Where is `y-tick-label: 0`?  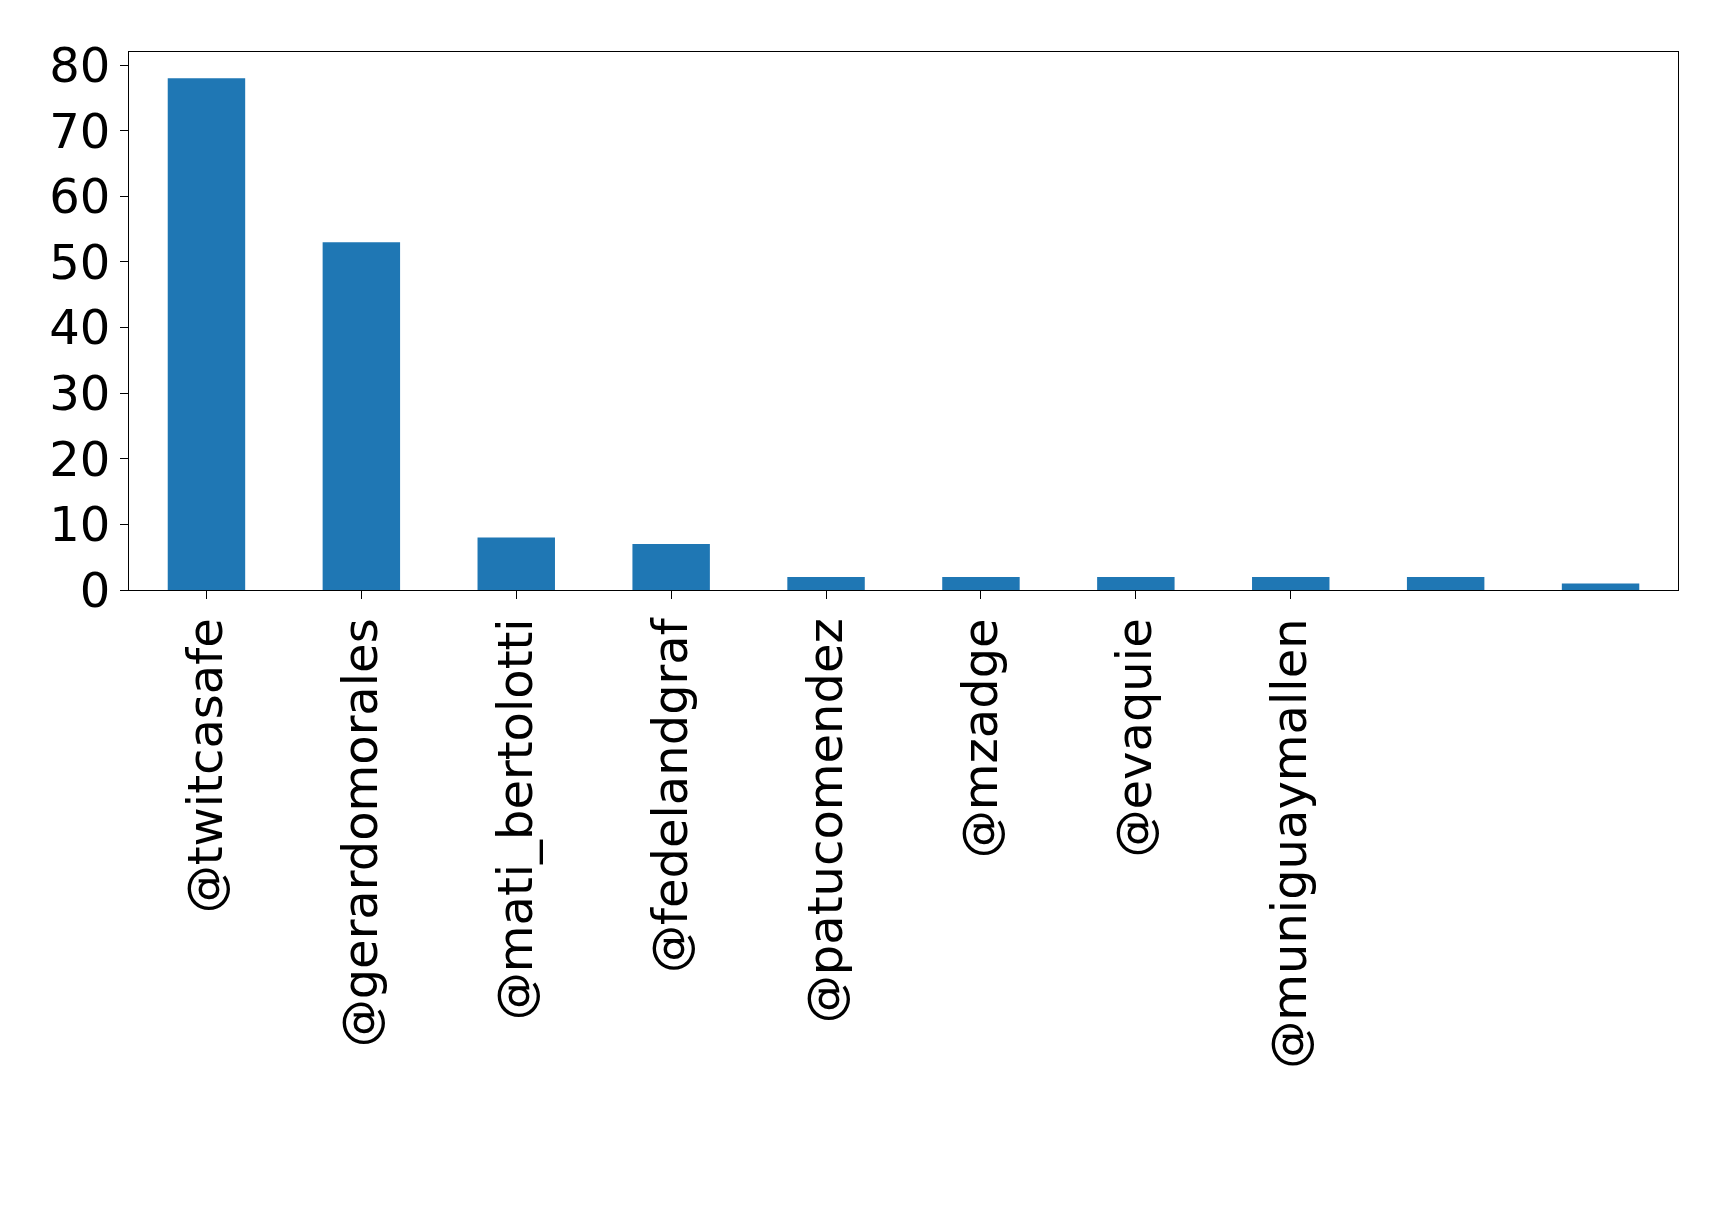
y-tick-label: 0 is located at coordinates (95, 589).